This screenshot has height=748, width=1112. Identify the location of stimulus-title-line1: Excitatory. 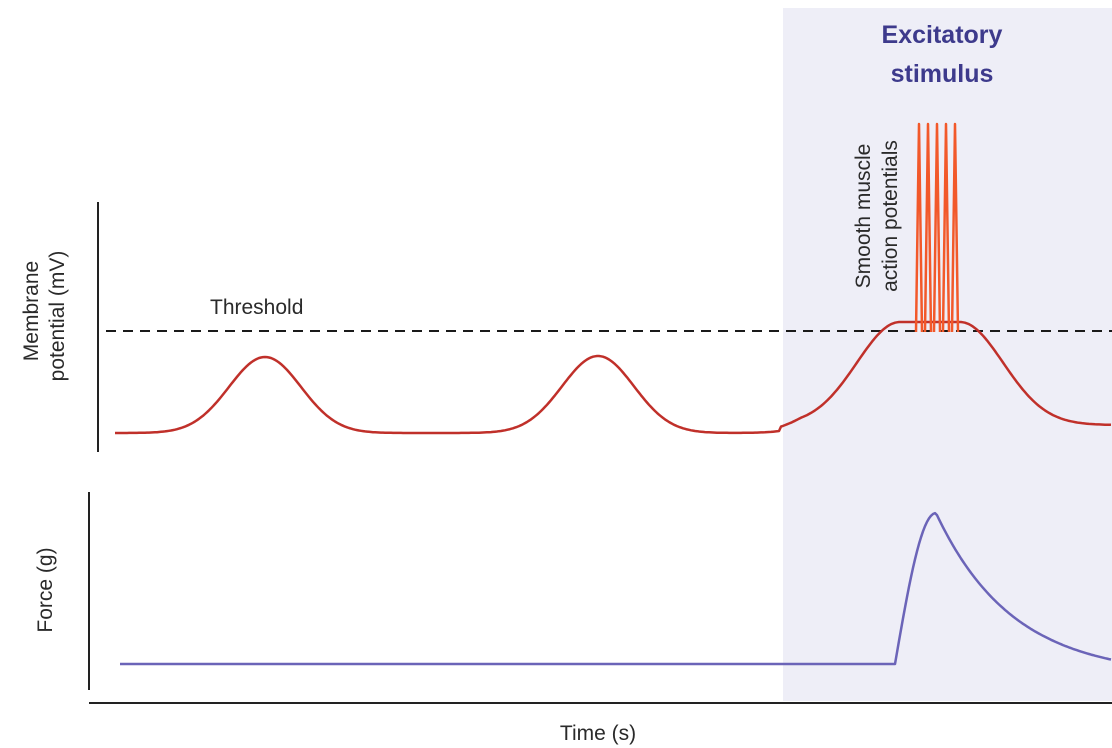
(942, 35).